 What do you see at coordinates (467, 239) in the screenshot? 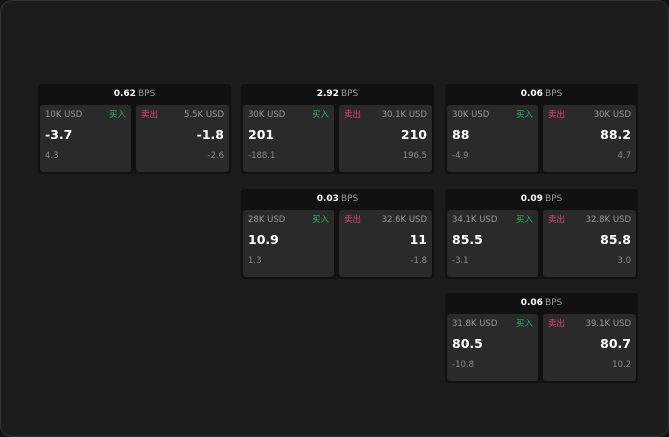
I see `buy-price: 85.5` at bounding box center [467, 239].